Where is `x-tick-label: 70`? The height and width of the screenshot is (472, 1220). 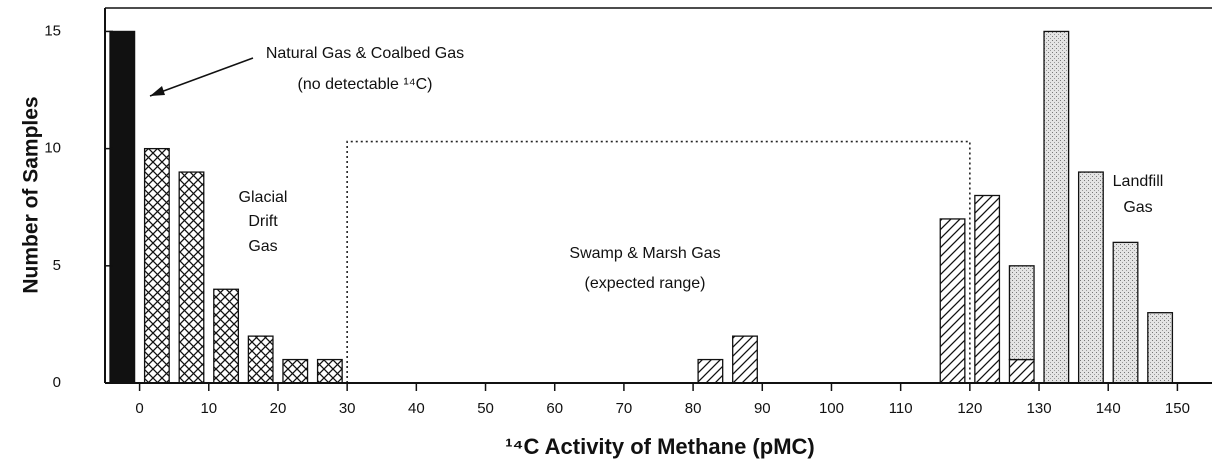 x-tick-label: 70 is located at coordinates (624, 408).